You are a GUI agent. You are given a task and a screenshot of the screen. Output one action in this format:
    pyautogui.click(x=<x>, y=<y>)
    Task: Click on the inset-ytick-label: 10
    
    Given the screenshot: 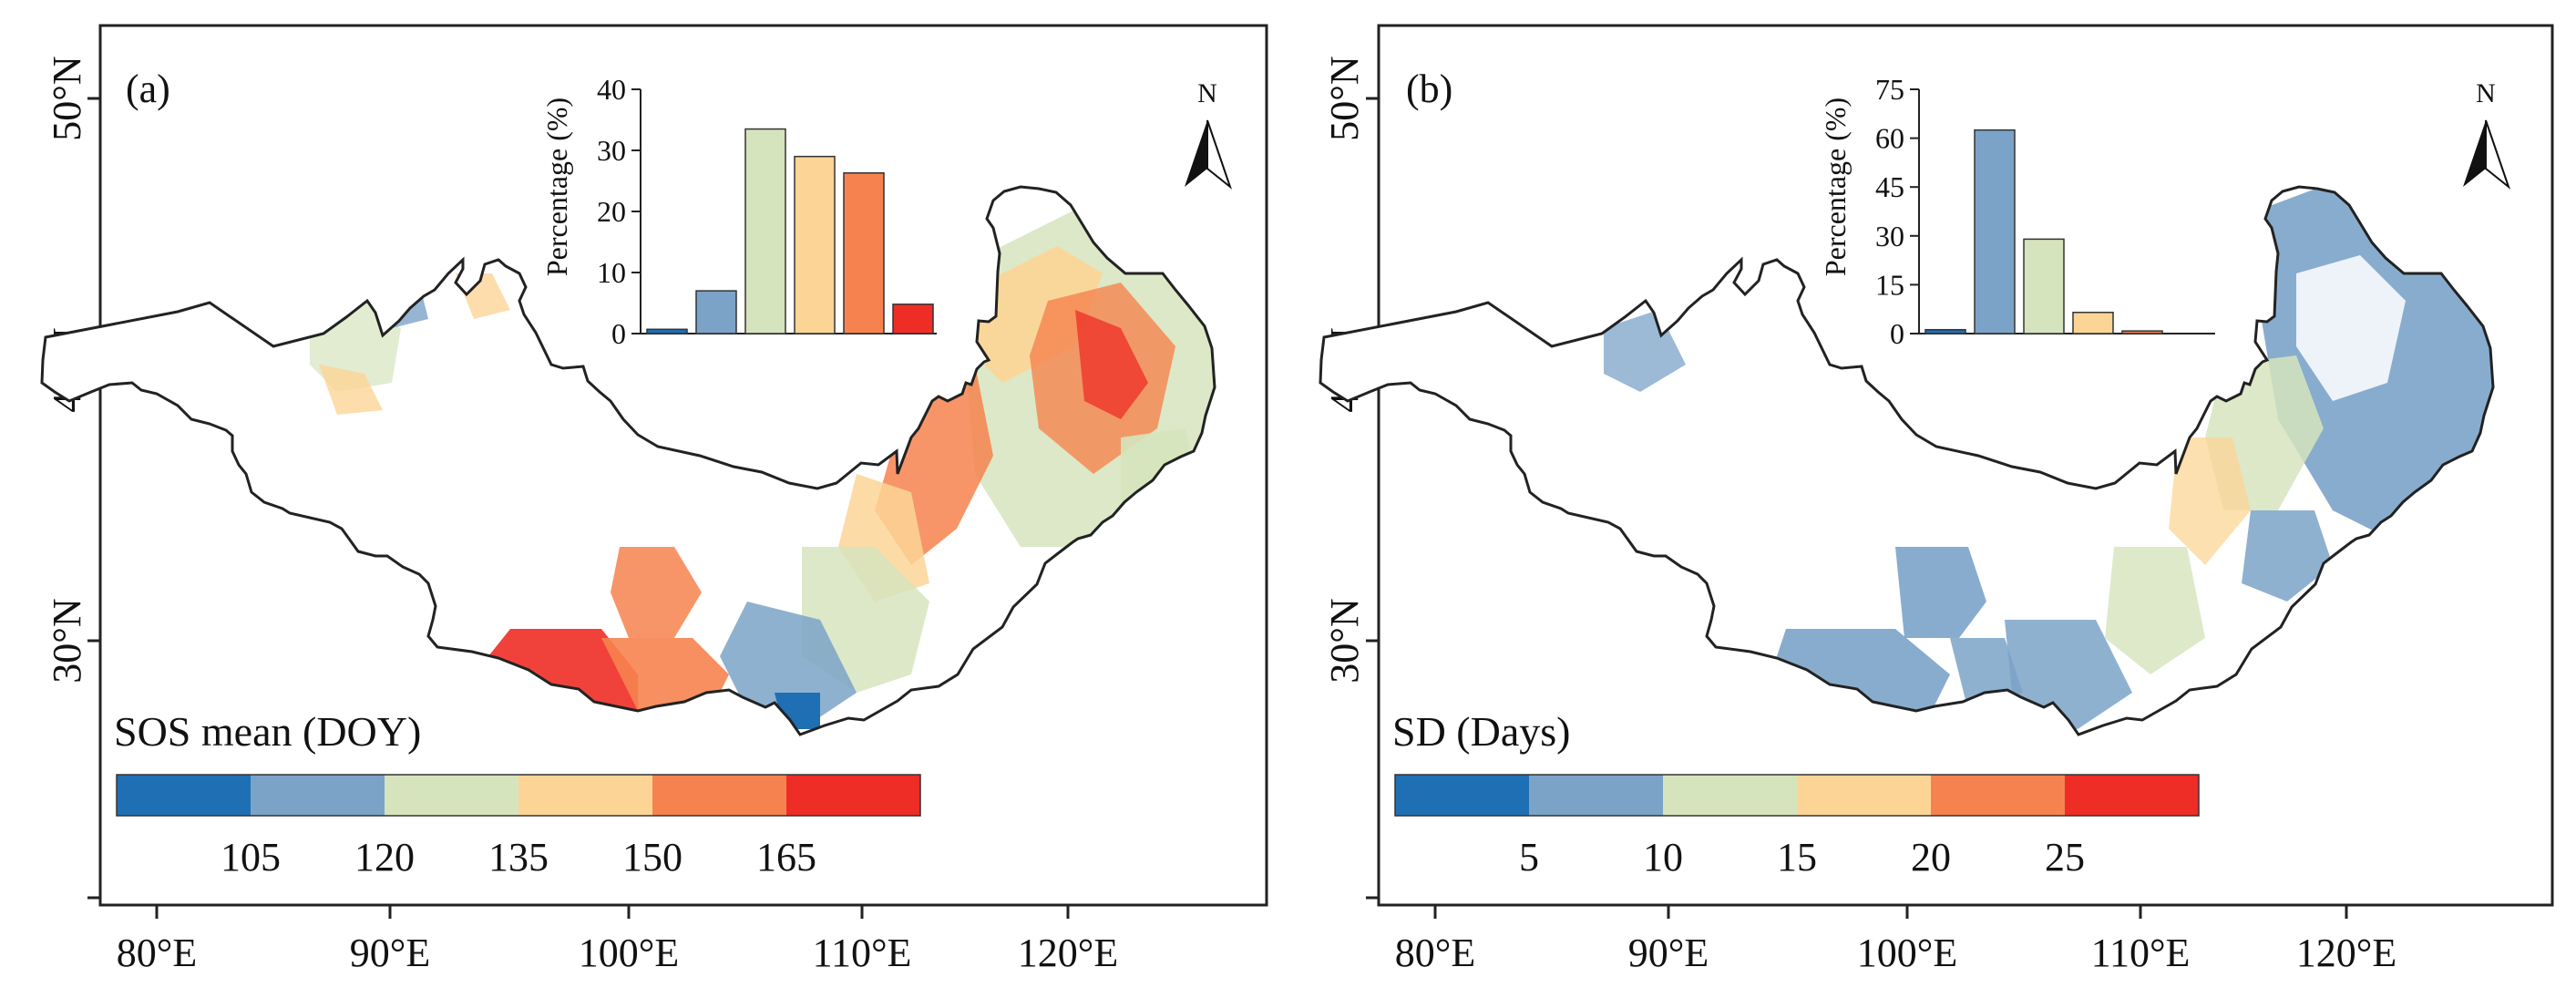 What is the action you would take?
    pyautogui.click(x=612, y=272)
    